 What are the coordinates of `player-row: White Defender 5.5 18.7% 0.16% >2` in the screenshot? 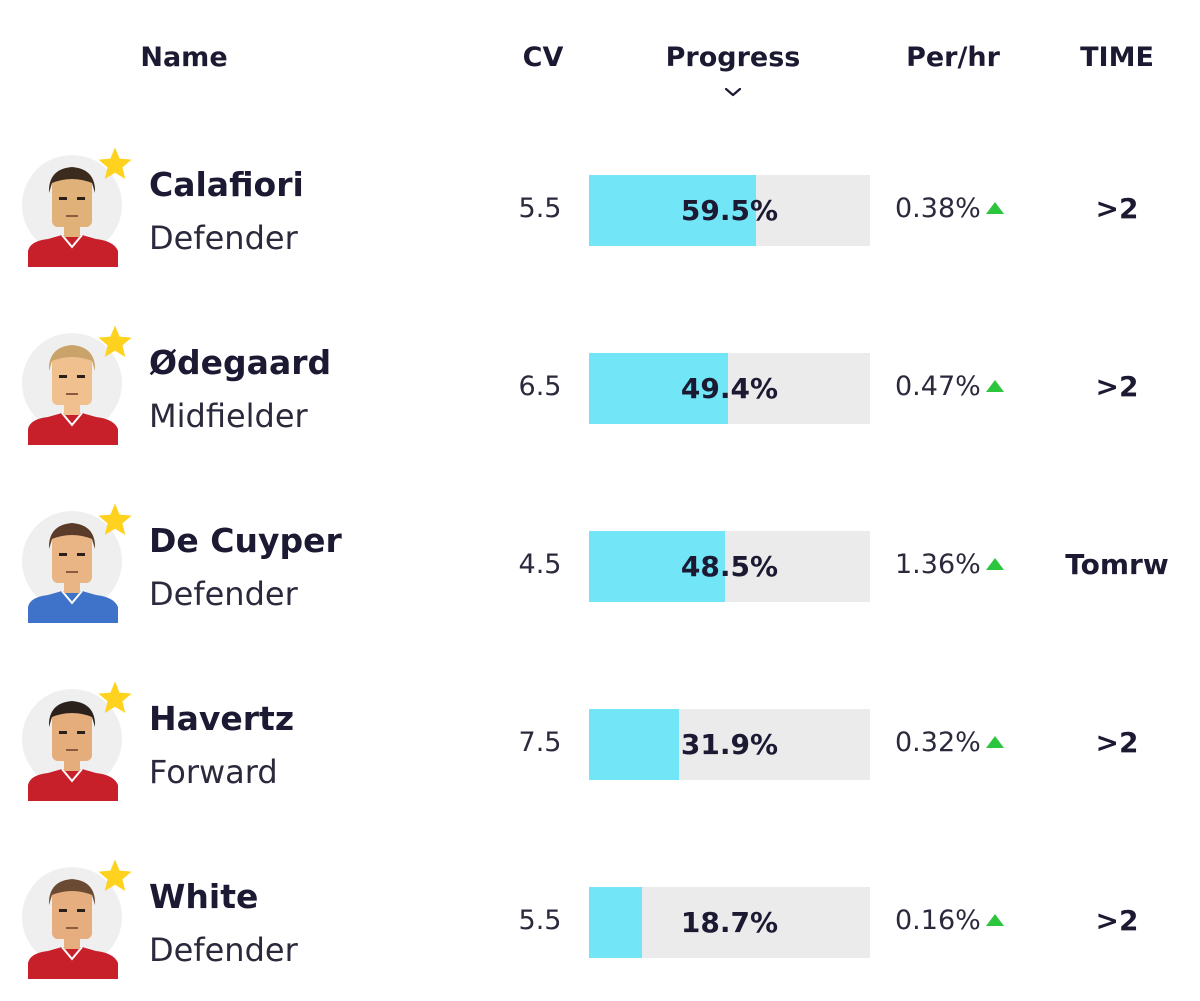 It's located at (600, 930).